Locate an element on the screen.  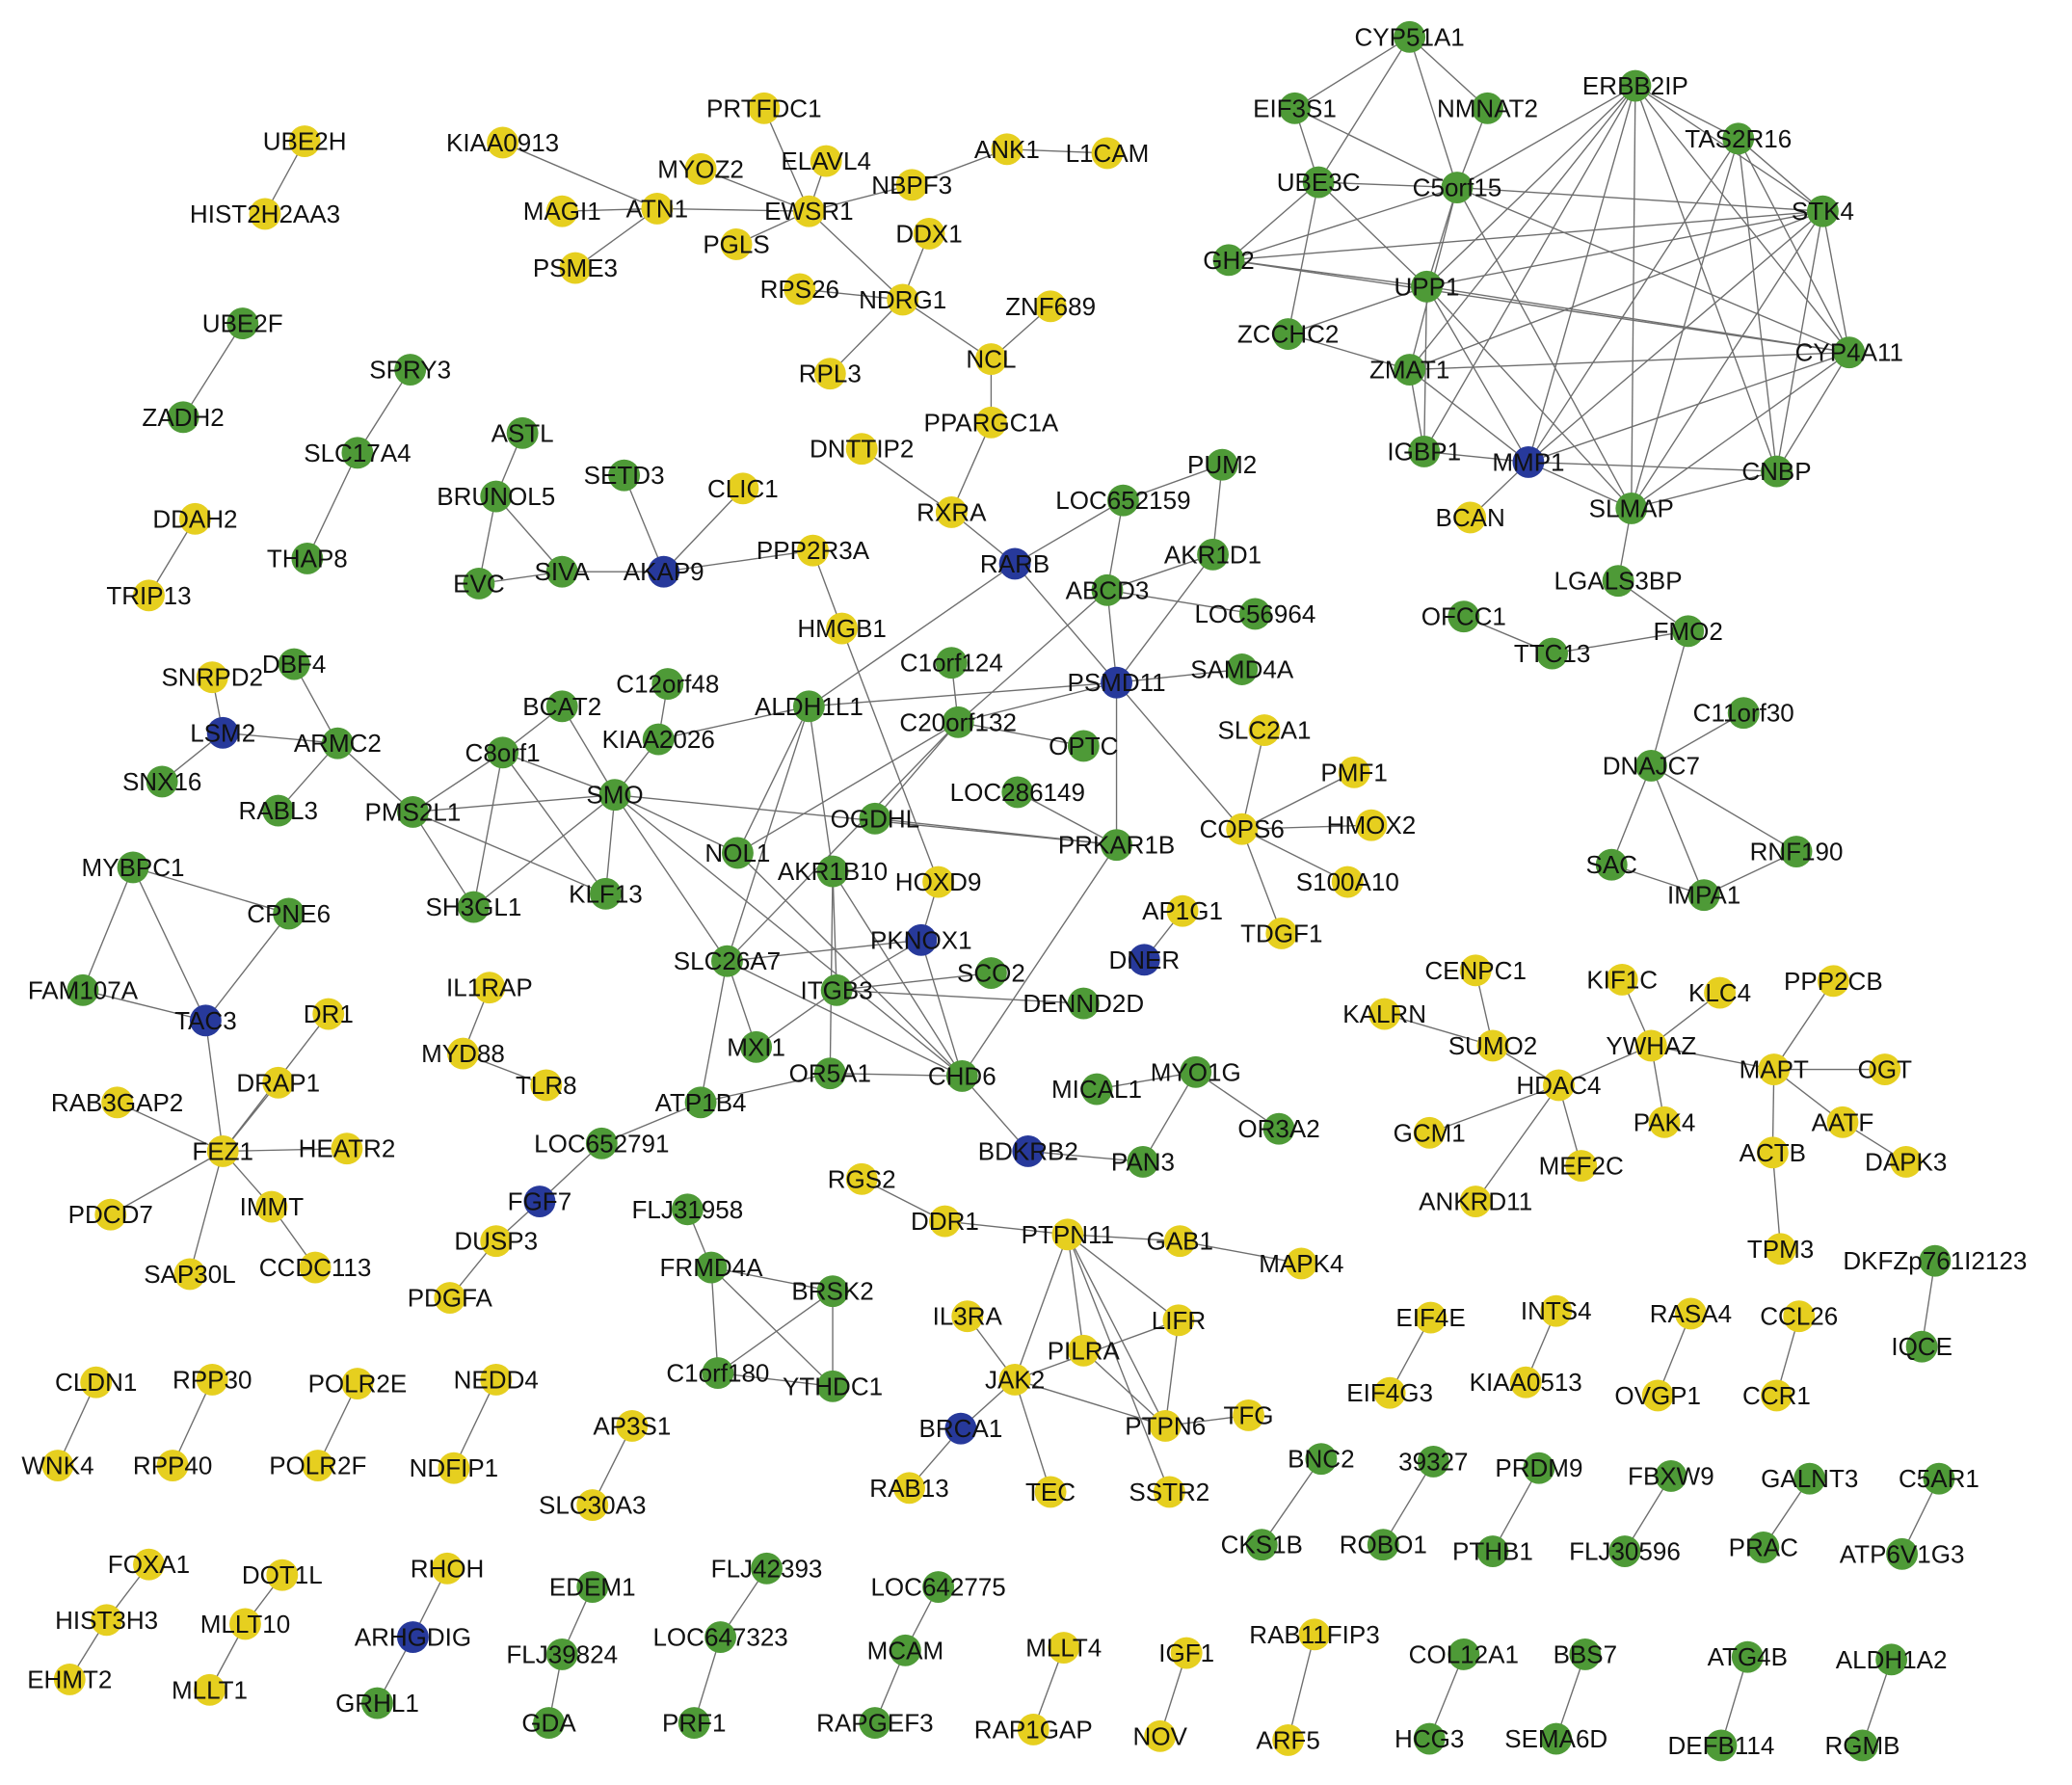
node-C1orf124: C1orf124 is located at coordinates (951, 663).